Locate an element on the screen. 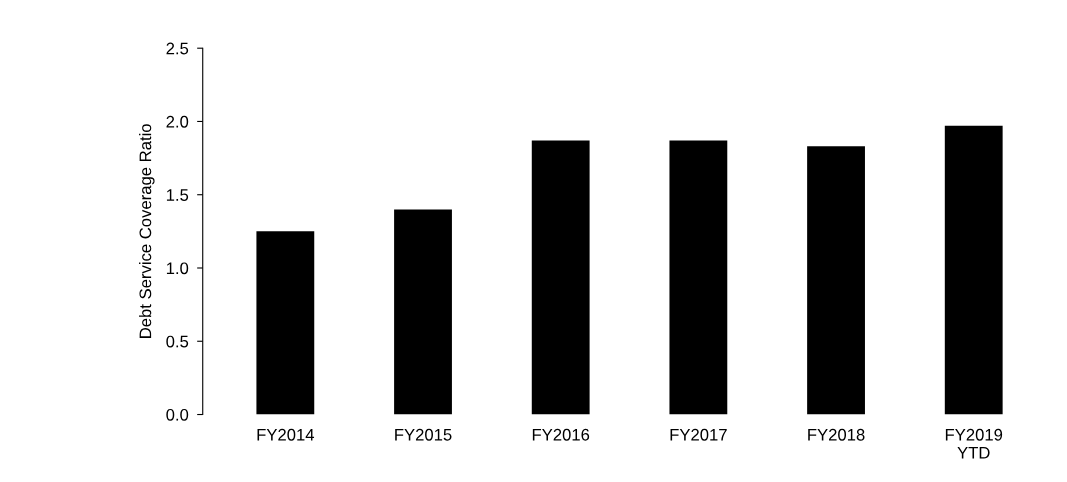 Image resolution: width=1067 pixels, height=482 pixels. y-tick-label: 1.5 is located at coordinates (177, 195).